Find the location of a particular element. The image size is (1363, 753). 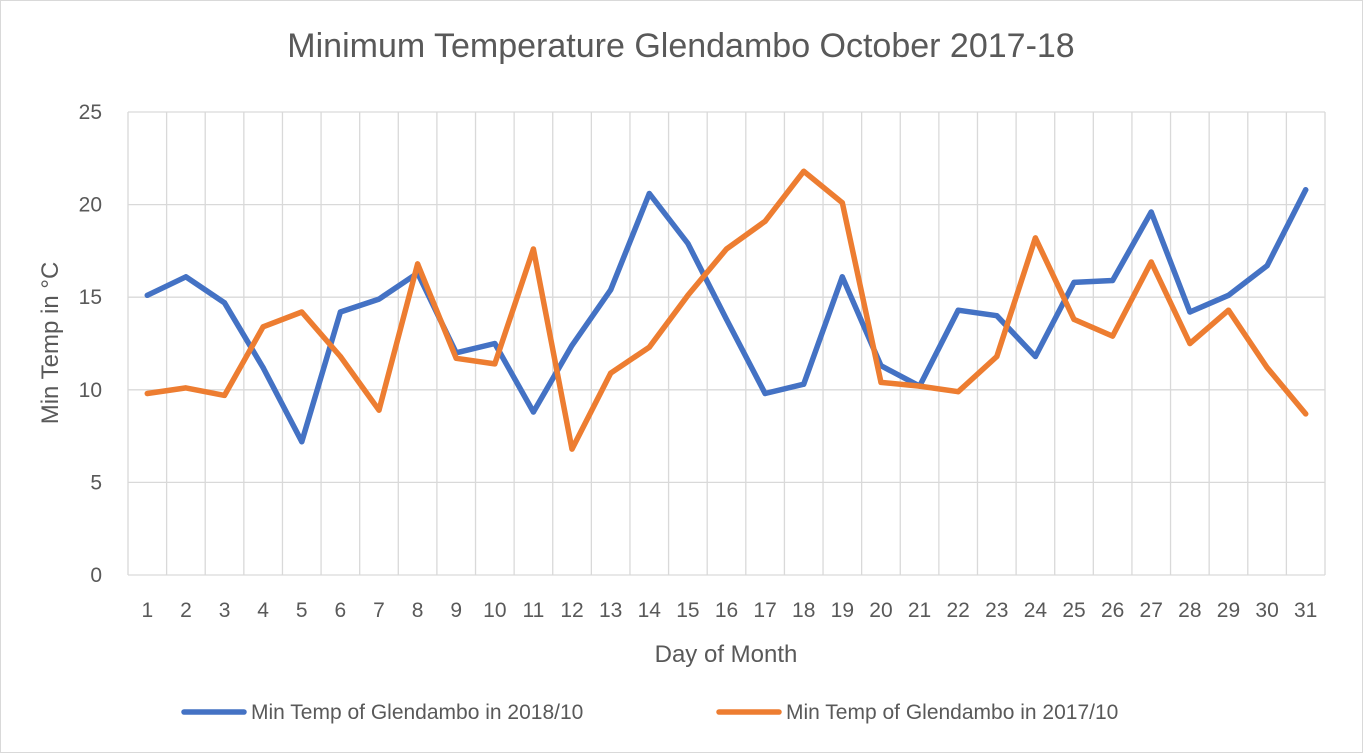

x-tick-label: 21 is located at coordinates (919, 610).